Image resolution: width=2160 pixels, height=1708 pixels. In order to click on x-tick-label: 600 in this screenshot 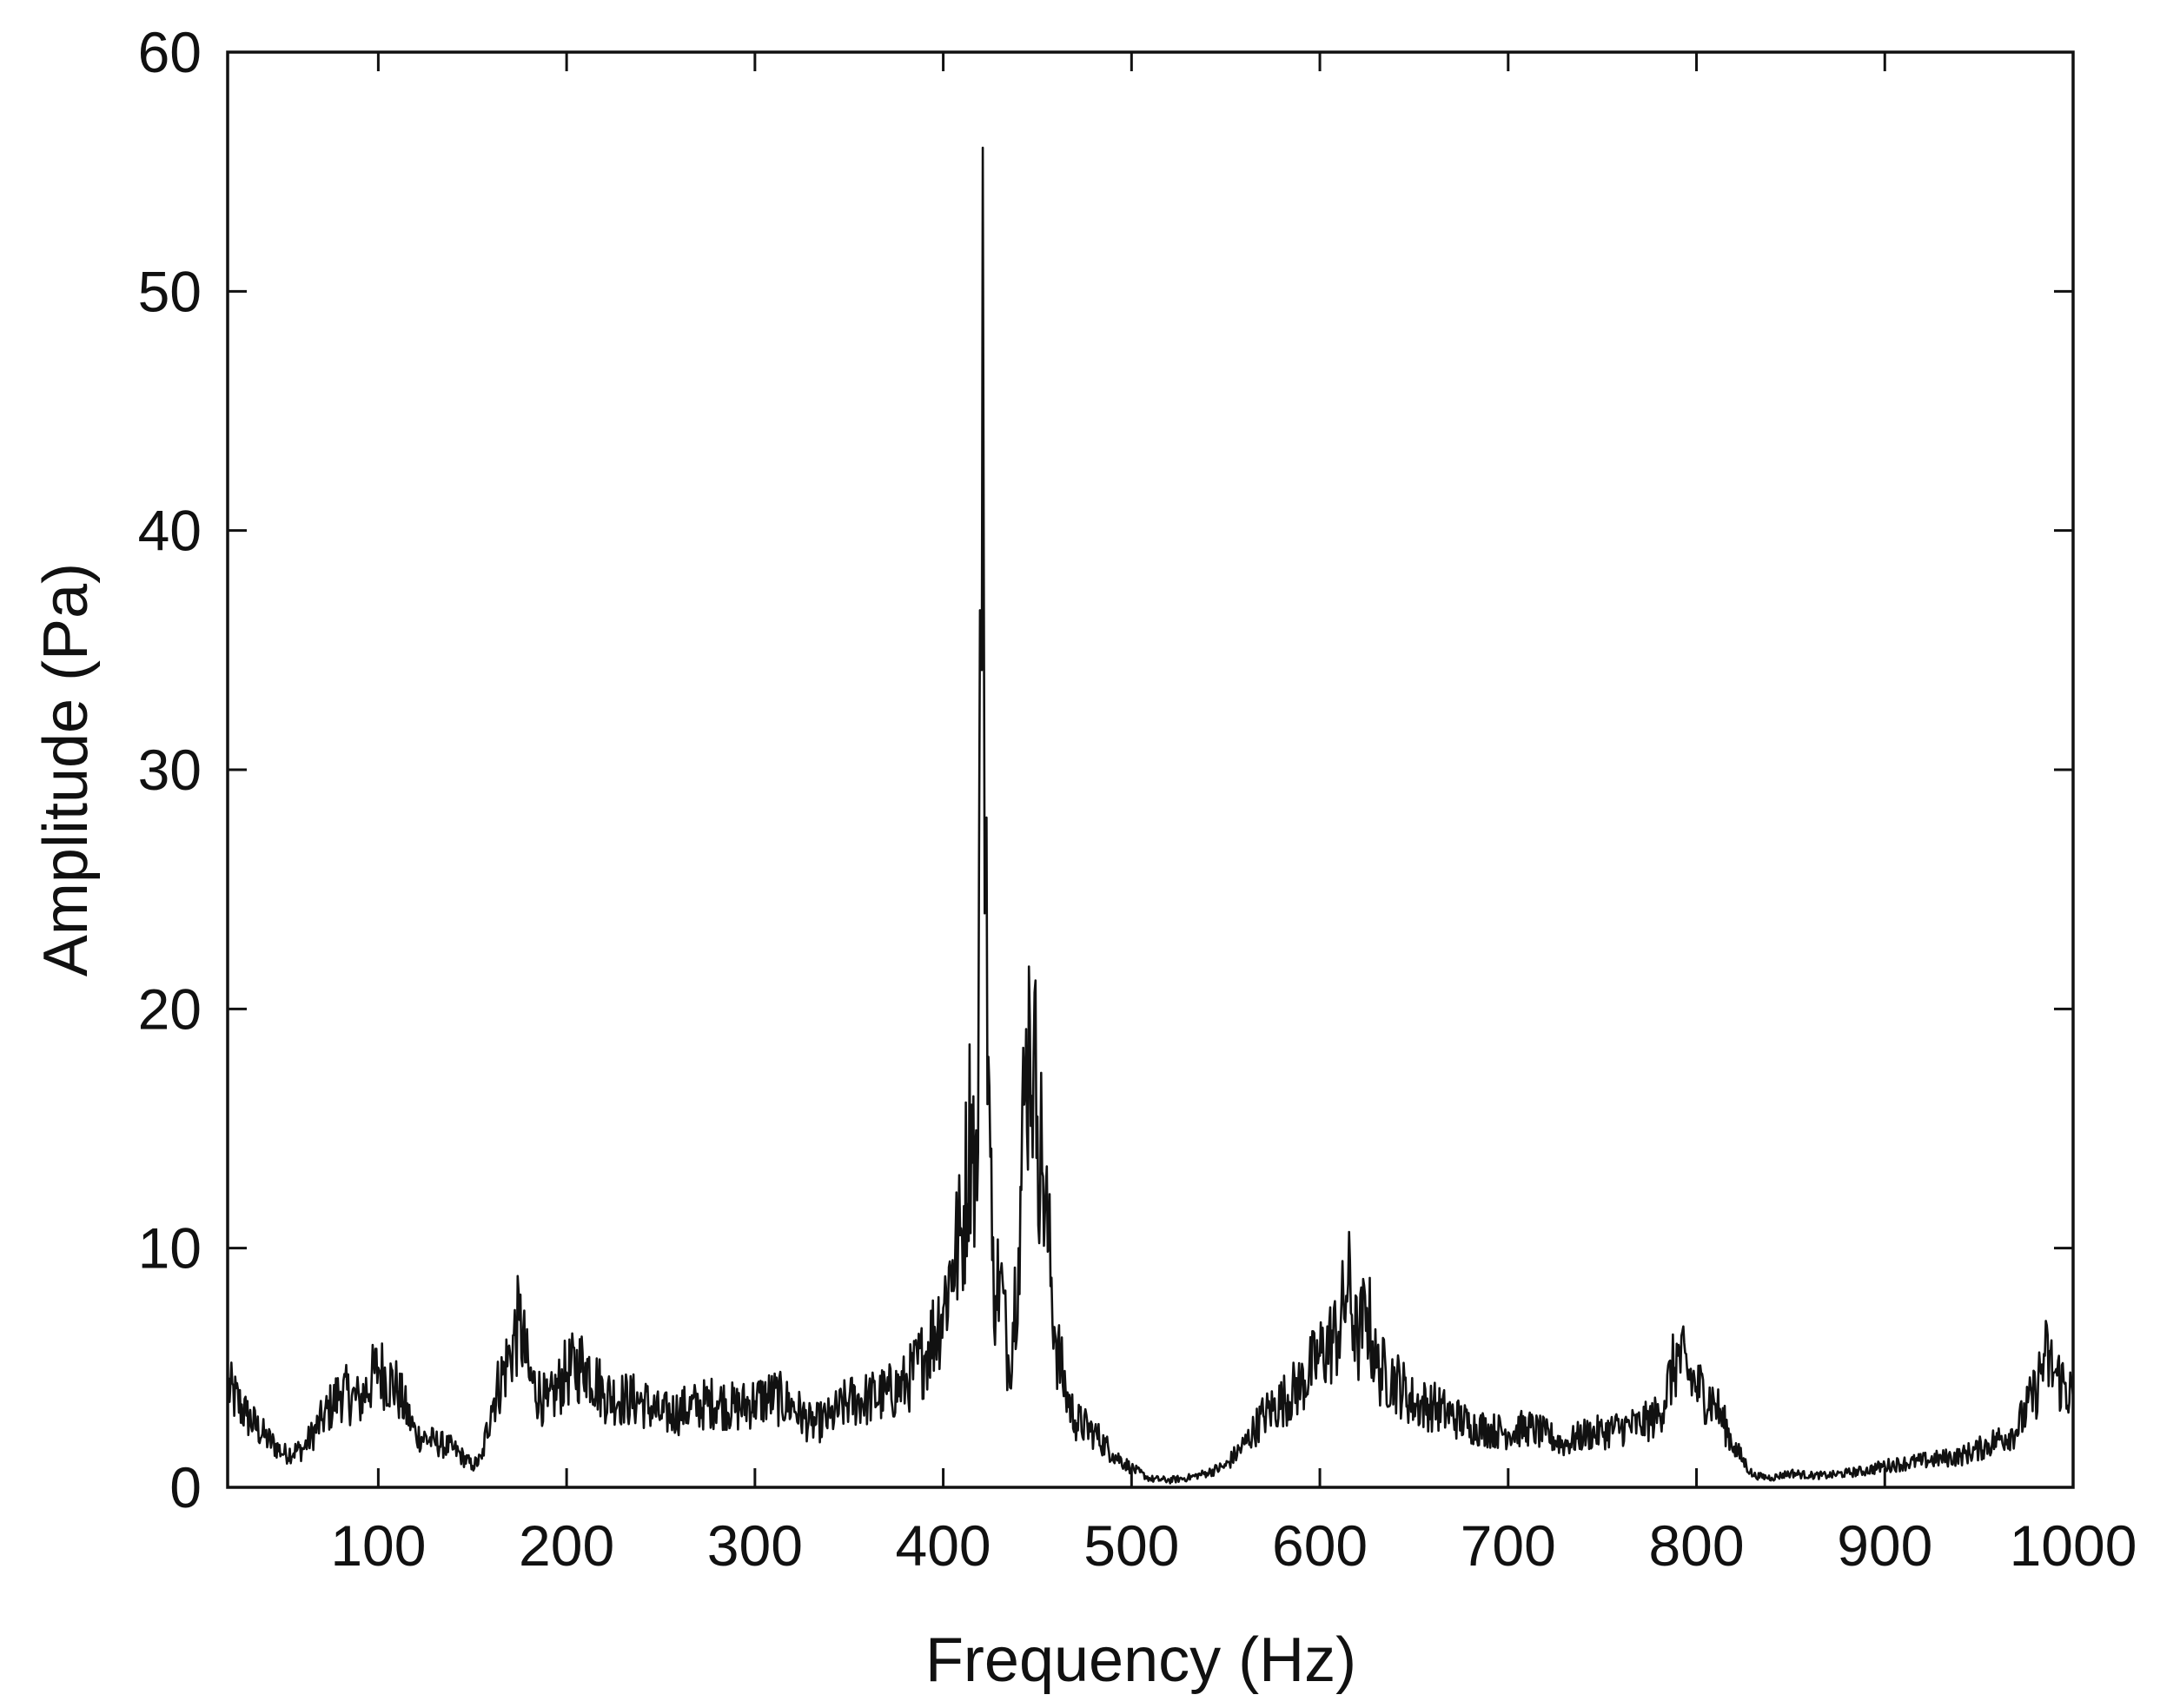, I will do `click(1320, 1545)`.